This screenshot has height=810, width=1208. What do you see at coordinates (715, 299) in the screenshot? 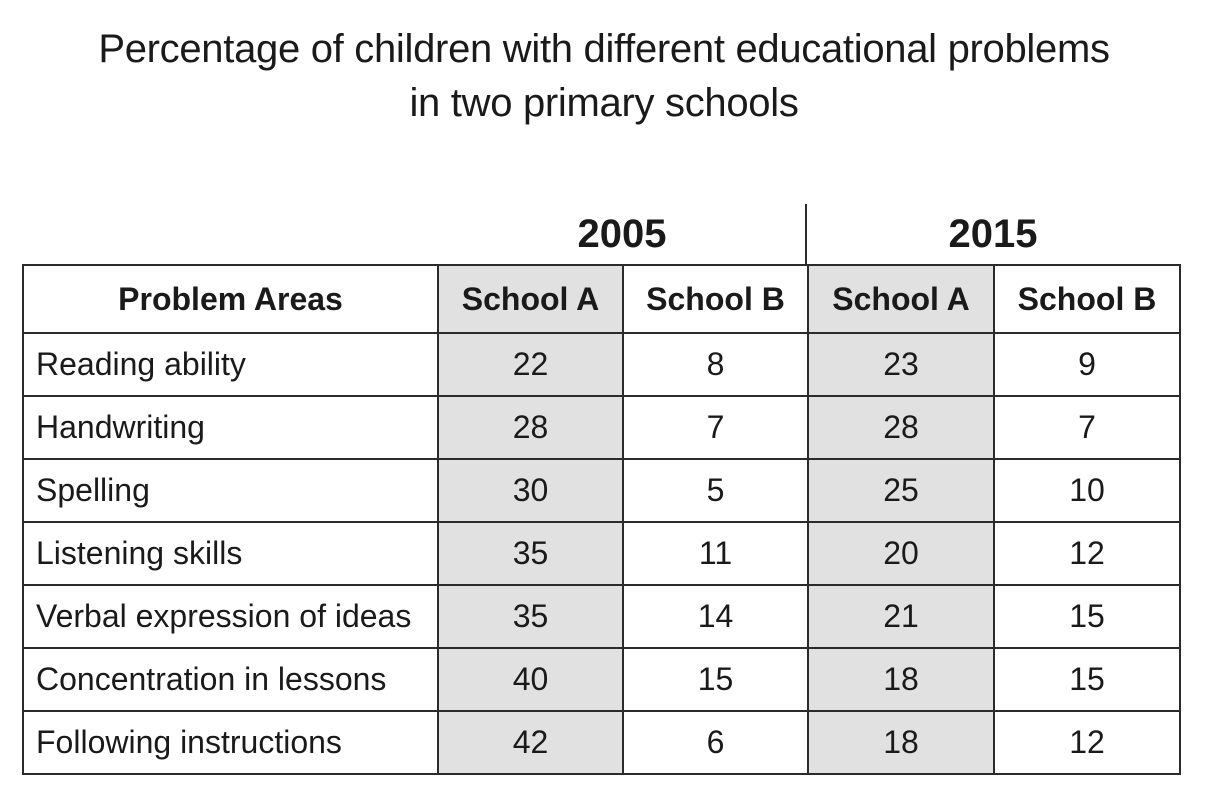
I see `header-2005-school-b: School B` at bounding box center [715, 299].